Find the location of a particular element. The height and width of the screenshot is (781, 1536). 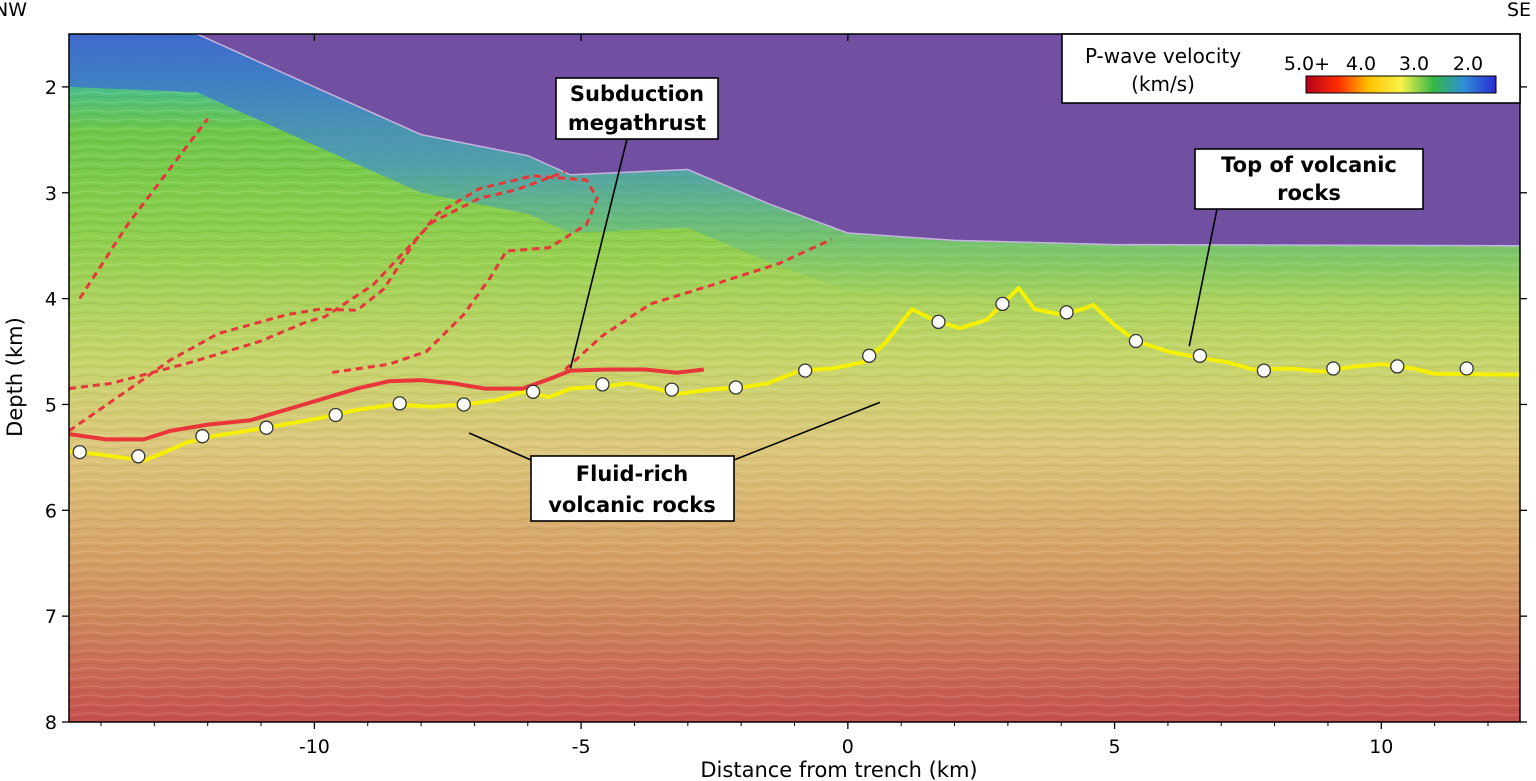

x-tick-label--10: -10 is located at coordinates (314, 747).